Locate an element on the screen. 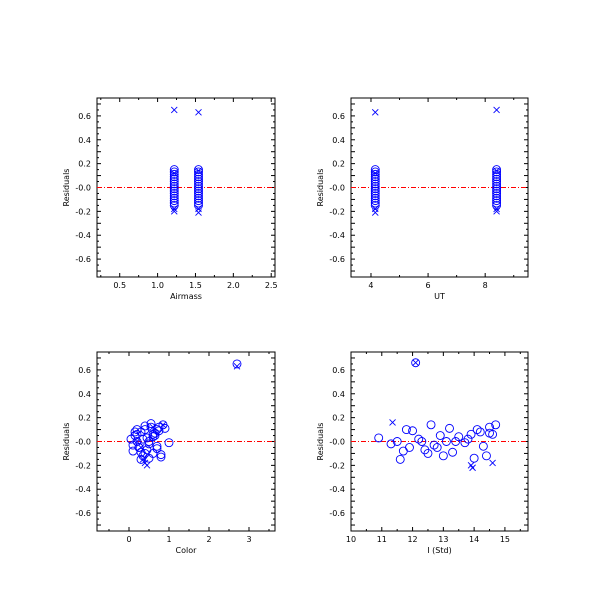 Image resolution: width=608 pixels, height=613 pixels. x-tick-label: 2.0 is located at coordinates (233, 285).